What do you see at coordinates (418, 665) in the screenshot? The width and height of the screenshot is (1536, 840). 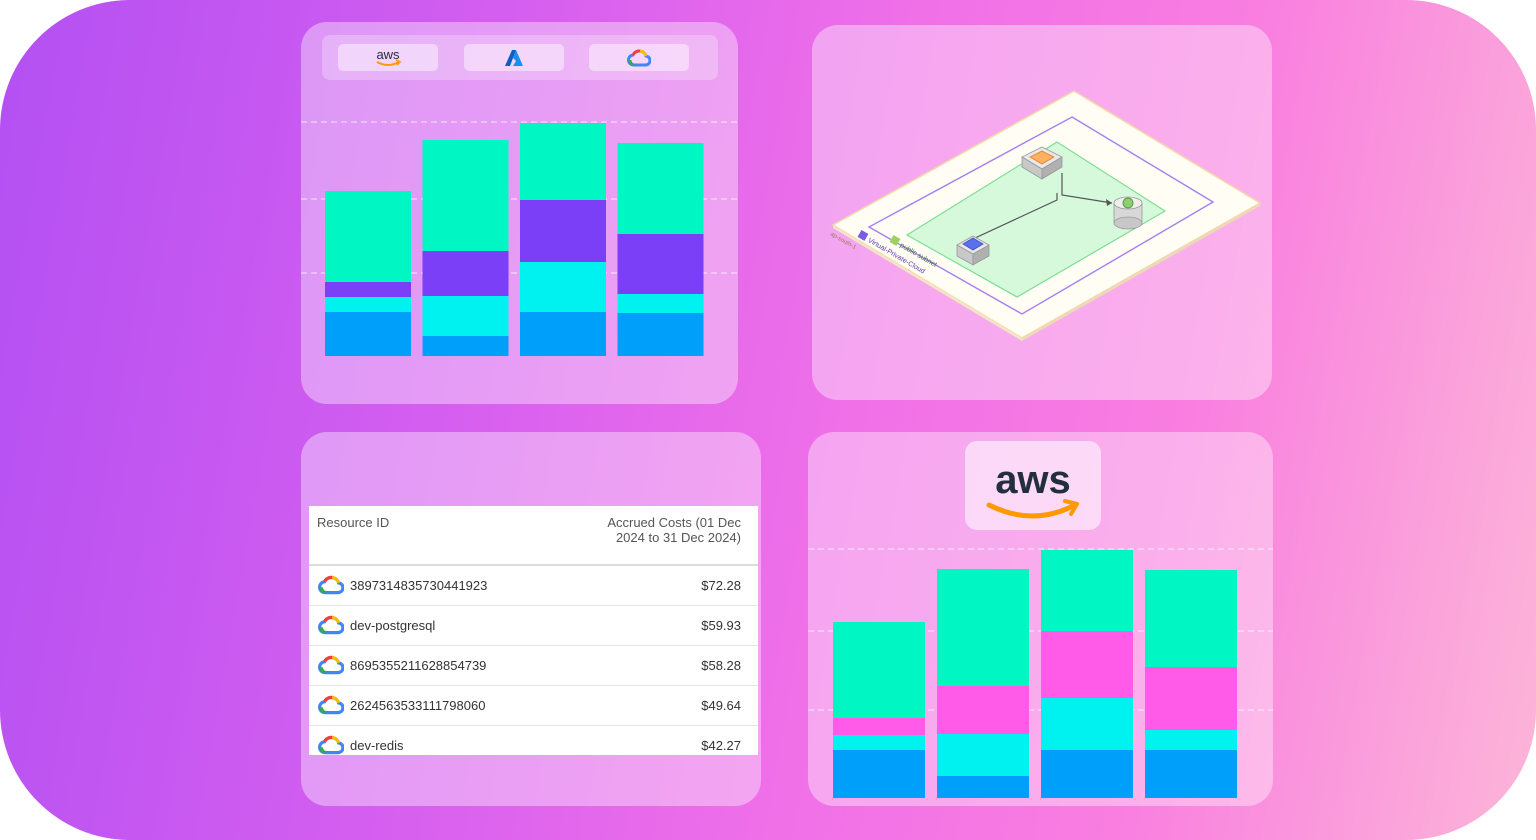 I see `resource-id: 8695355211628854739` at bounding box center [418, 665].